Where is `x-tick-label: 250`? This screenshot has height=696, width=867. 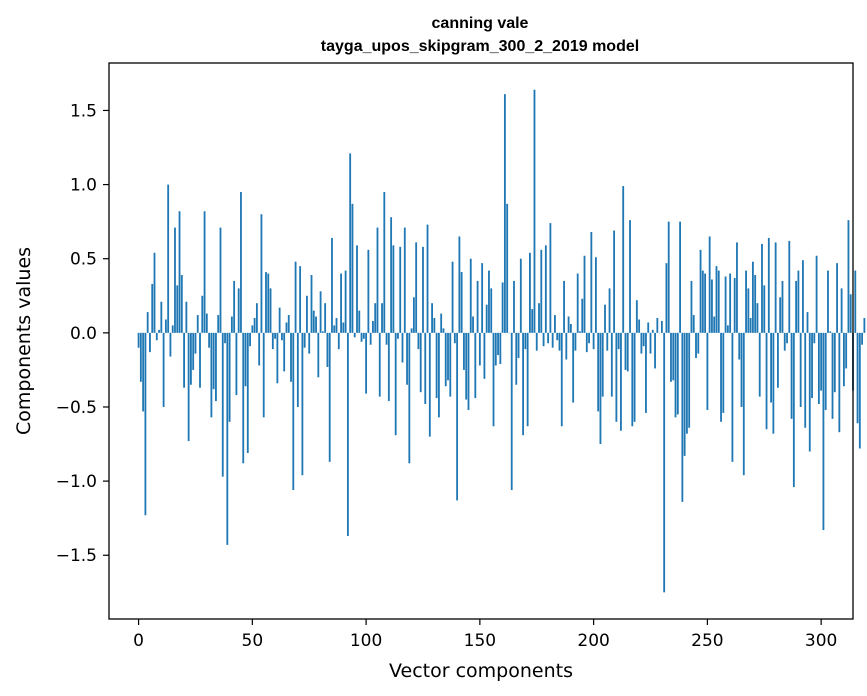
x-tick-label: 250 is located at coordinates (707, 641).